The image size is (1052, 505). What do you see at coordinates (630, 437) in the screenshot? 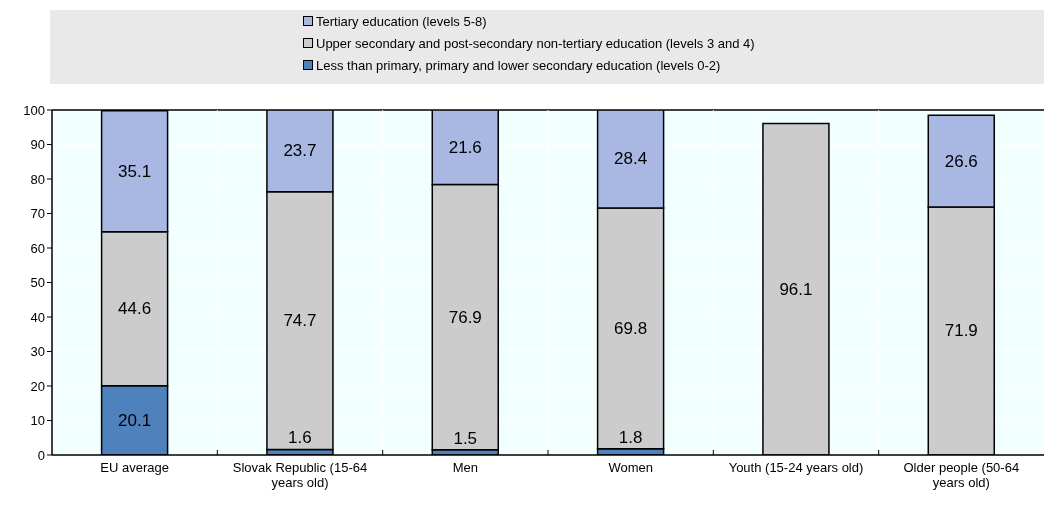
I see `data-label: 1.8` at bounding box center [630, 437].